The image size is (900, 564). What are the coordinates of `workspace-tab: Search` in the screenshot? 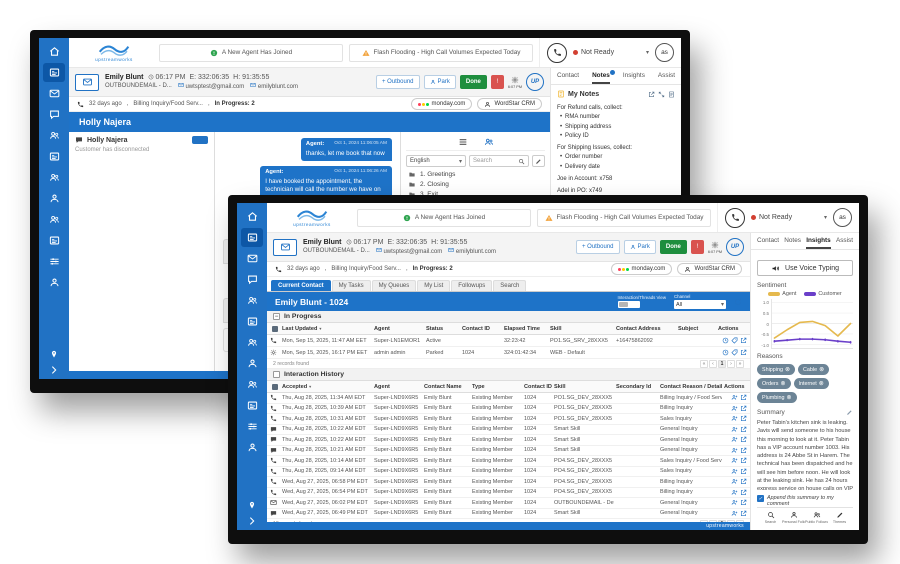 It's located at (510, 285).